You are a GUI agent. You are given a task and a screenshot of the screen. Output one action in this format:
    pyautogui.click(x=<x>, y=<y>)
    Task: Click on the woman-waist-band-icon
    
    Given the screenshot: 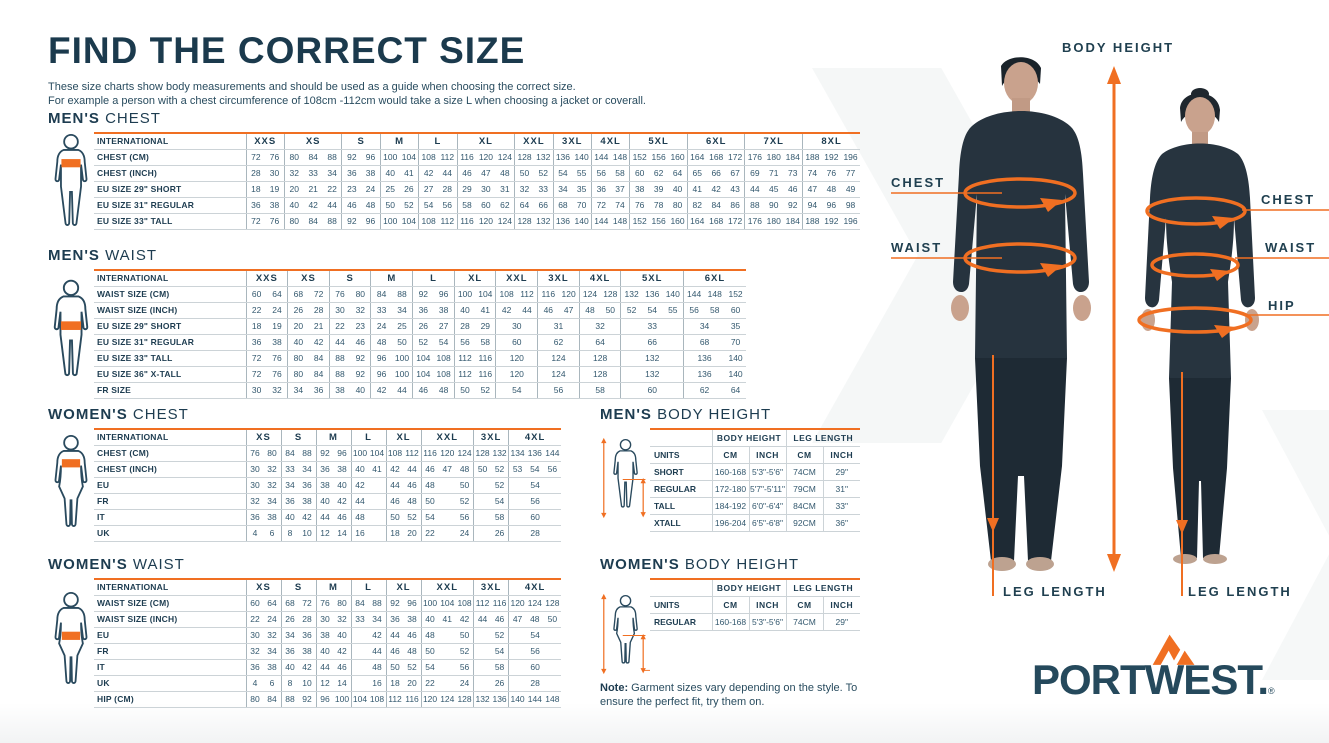 What is the action you would take?
    pyautogui.click(x=71, y=637)
    